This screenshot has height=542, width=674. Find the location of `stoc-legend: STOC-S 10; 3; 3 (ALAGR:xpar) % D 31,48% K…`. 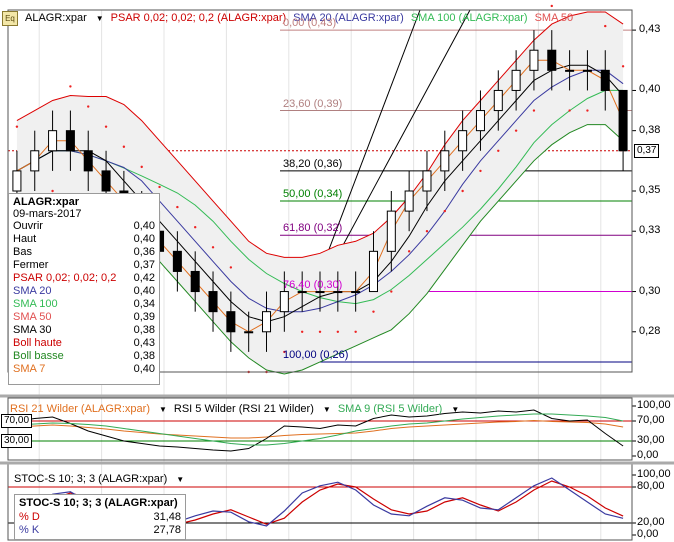

stoc-legend: STOC-S 10; 3; 3 (ALAGR:xpar) % D 31,48% K… is located at coordinates (100, 517).